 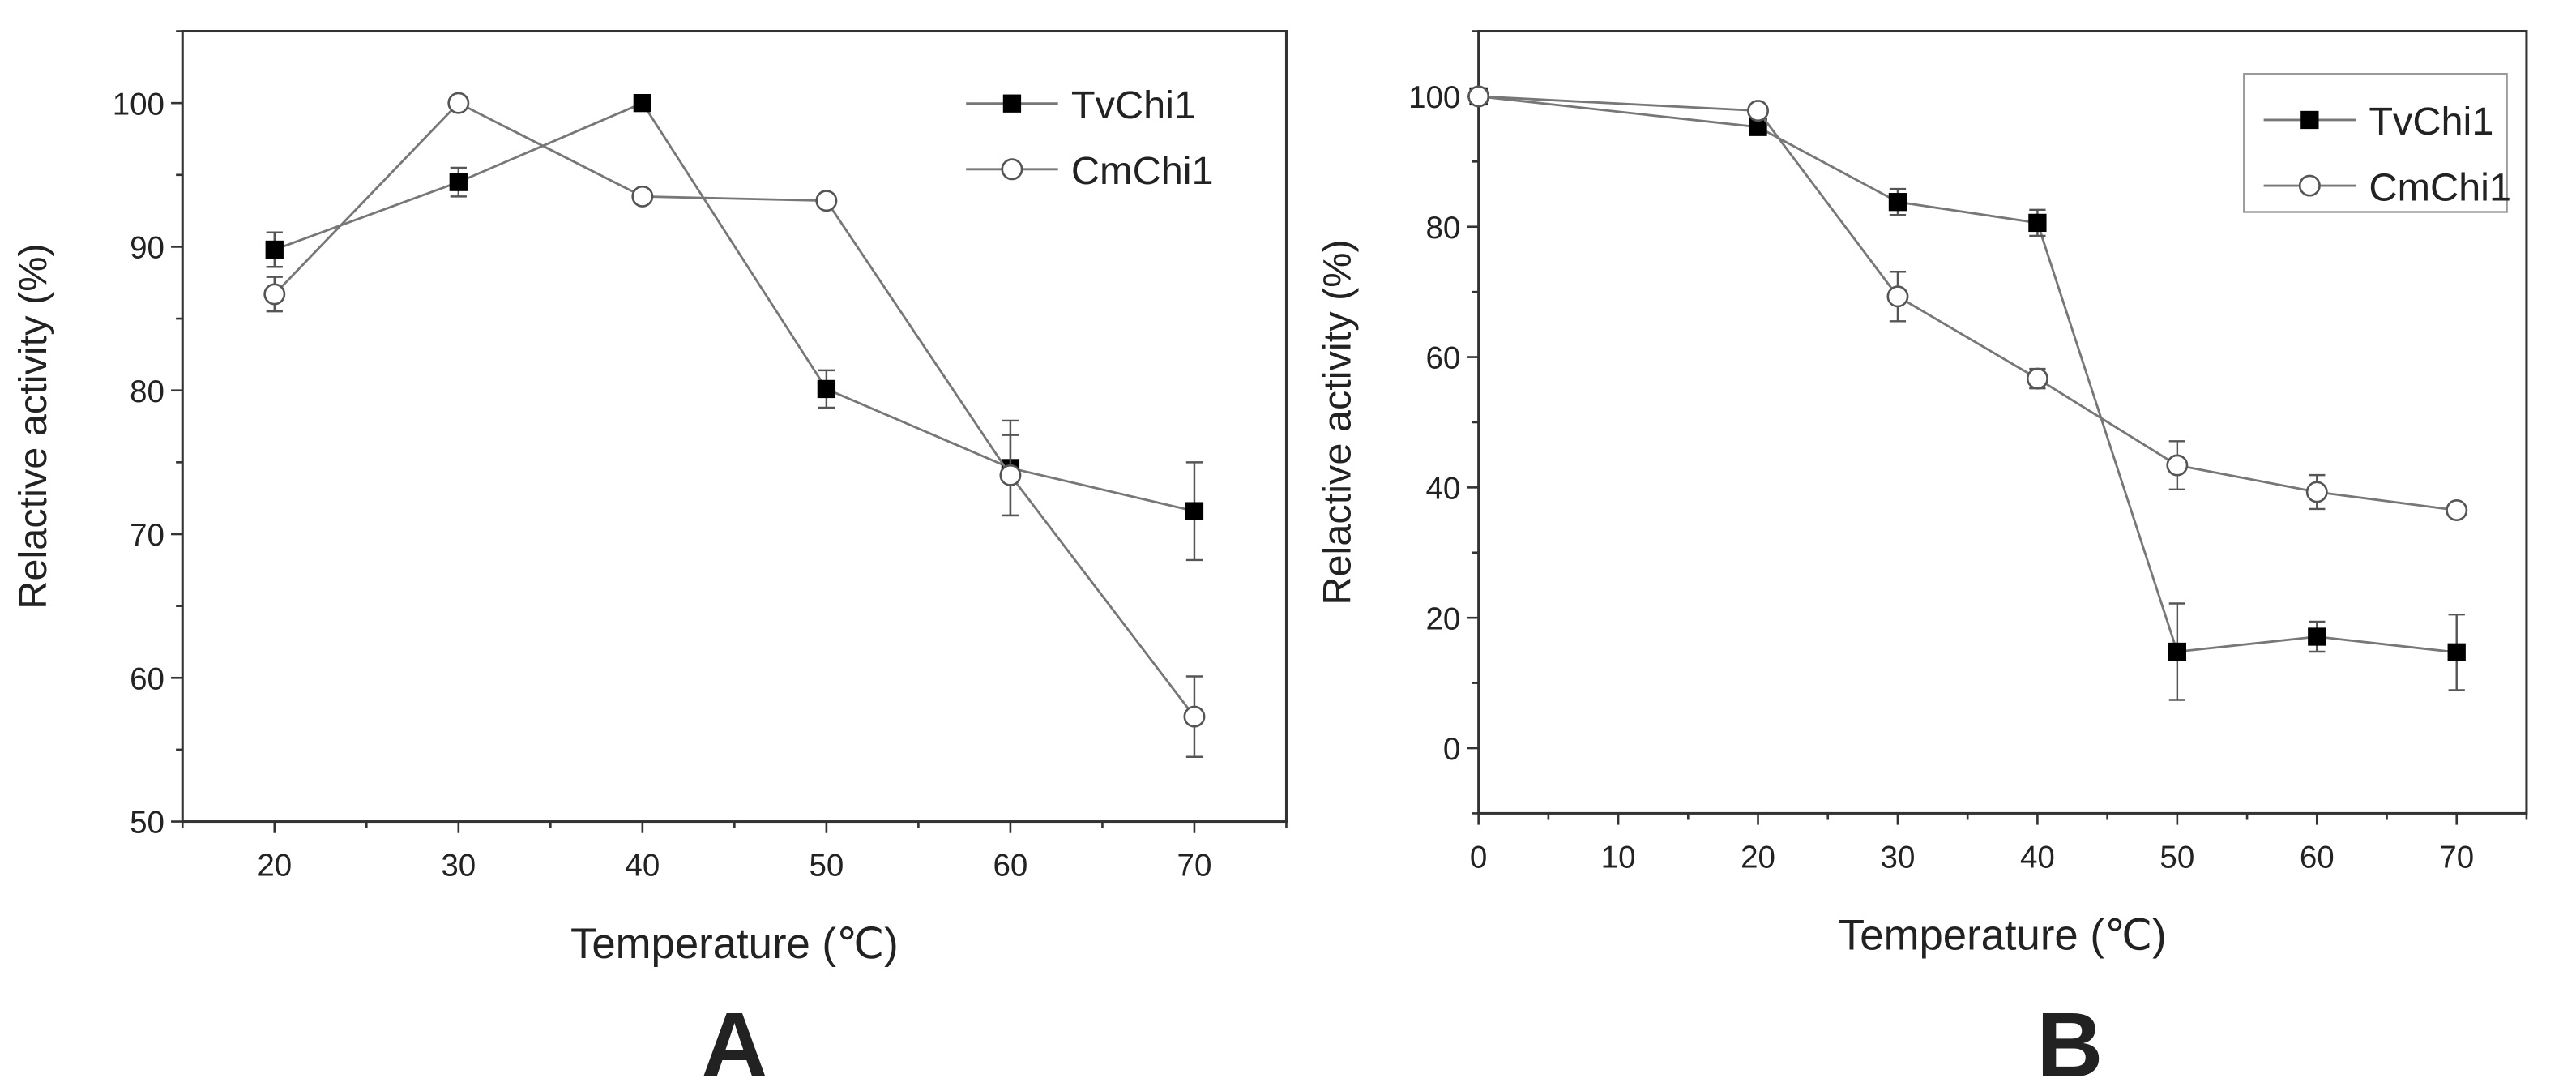 What do you see at coordinates (2069, 1042) in the screenshot?
I see `panel-label: B` at bounding box center [2069, 1042].